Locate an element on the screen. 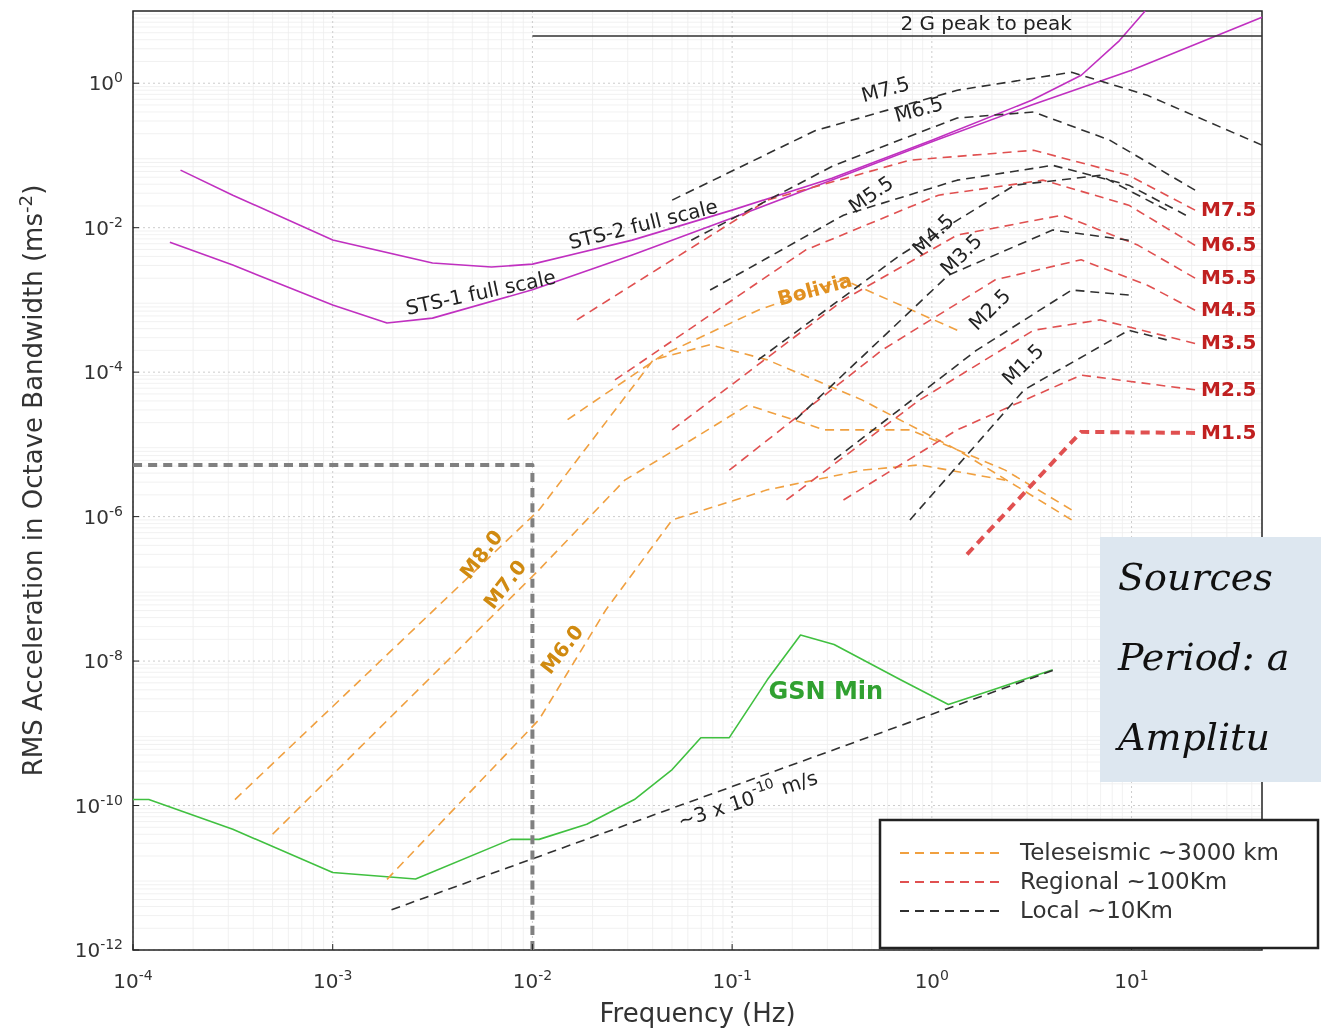 The image size is (1321, 1031). annotation: M6.5 is located at coordinates (1229, 243).